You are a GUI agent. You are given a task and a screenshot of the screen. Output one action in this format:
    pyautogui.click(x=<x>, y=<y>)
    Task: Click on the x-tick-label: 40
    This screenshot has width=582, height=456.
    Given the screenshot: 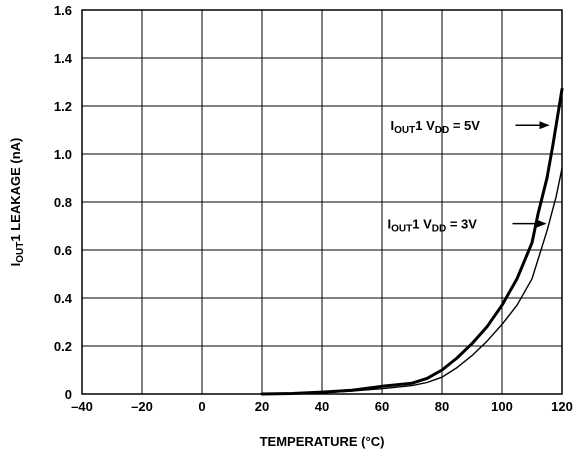 What is the action you would take?
    pyautogui.click(x=322, y=406)
    